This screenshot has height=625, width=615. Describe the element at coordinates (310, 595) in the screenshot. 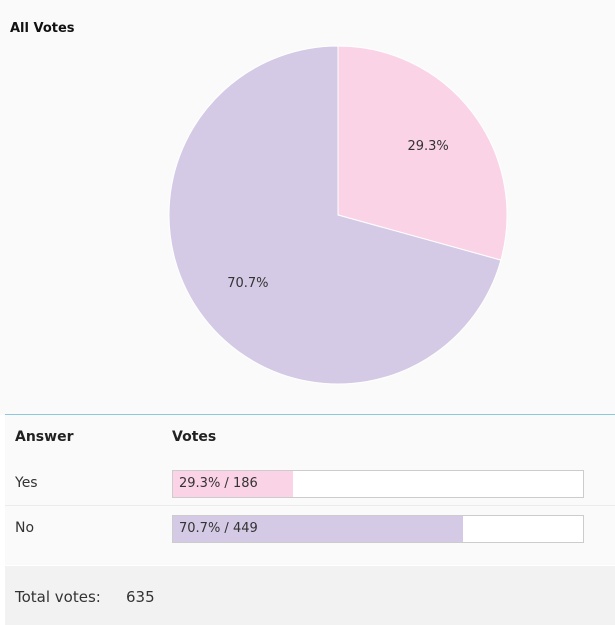

I see `total-votes-row: Total votes: 635` at that location.